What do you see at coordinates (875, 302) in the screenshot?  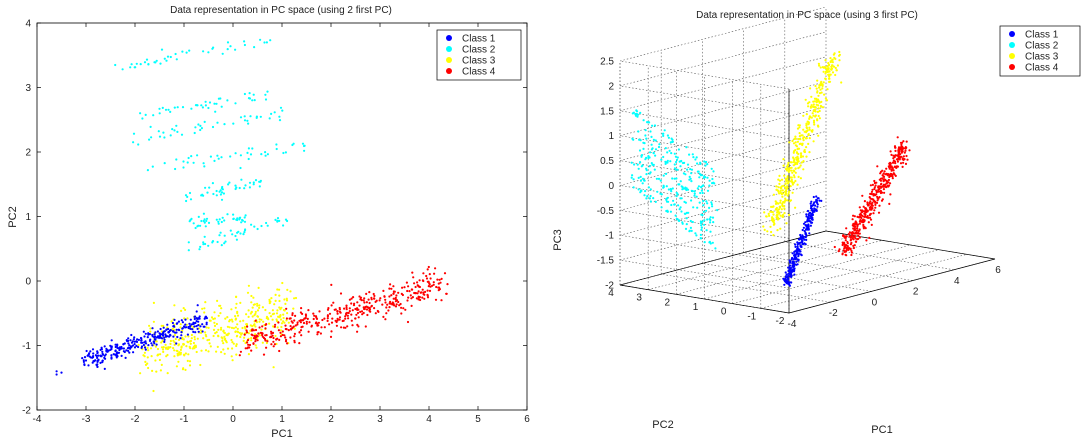 I see `x-tick-label: 0` at bounding box center [875, 302].